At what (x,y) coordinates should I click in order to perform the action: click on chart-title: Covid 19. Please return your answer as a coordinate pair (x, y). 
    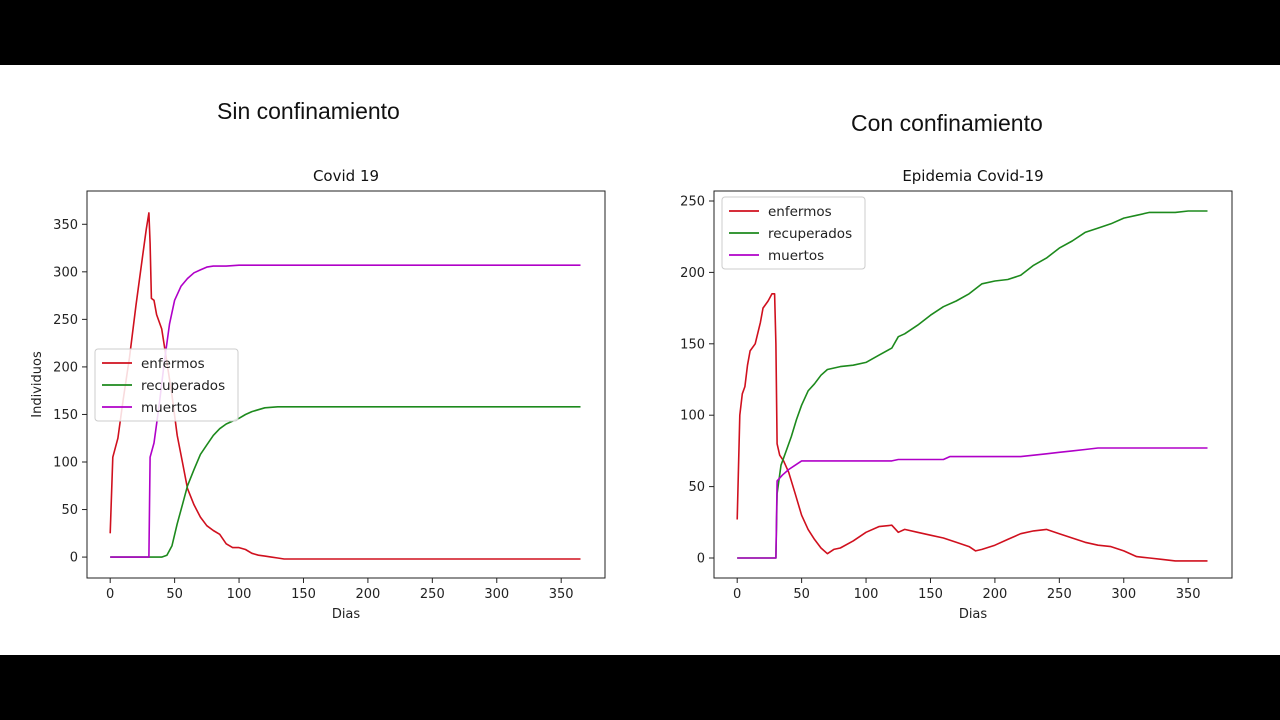
    Looking at the image, I should click on (346, 176).